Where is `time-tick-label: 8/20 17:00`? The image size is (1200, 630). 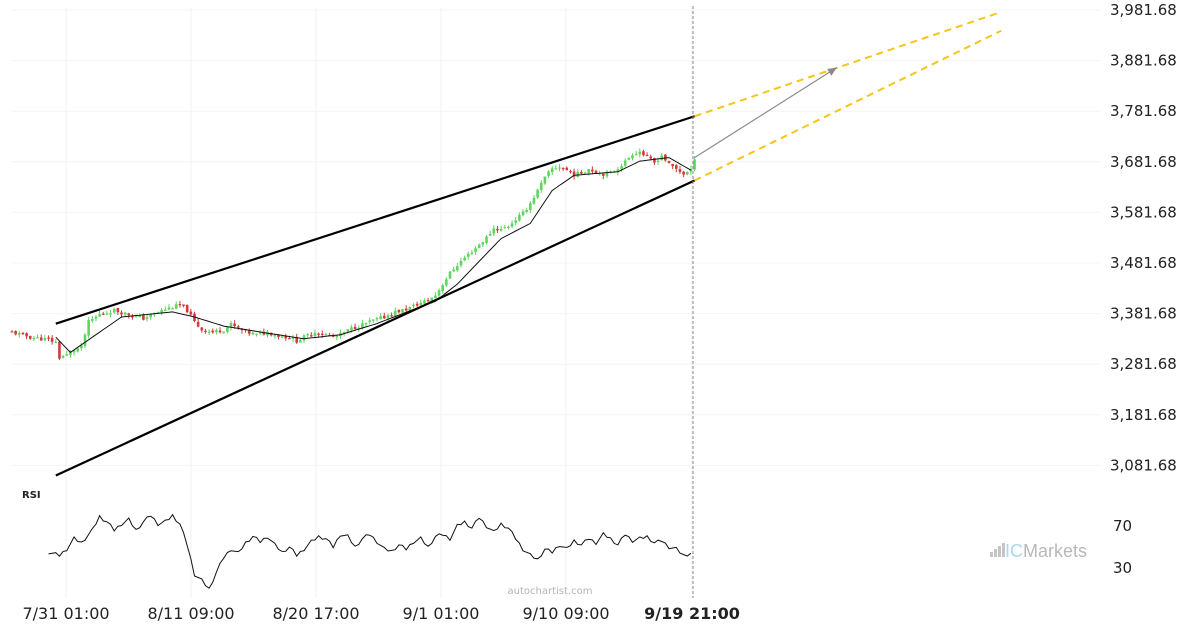 time-tick-label: 8/20 17:00 is located at coordinates (315, 613).